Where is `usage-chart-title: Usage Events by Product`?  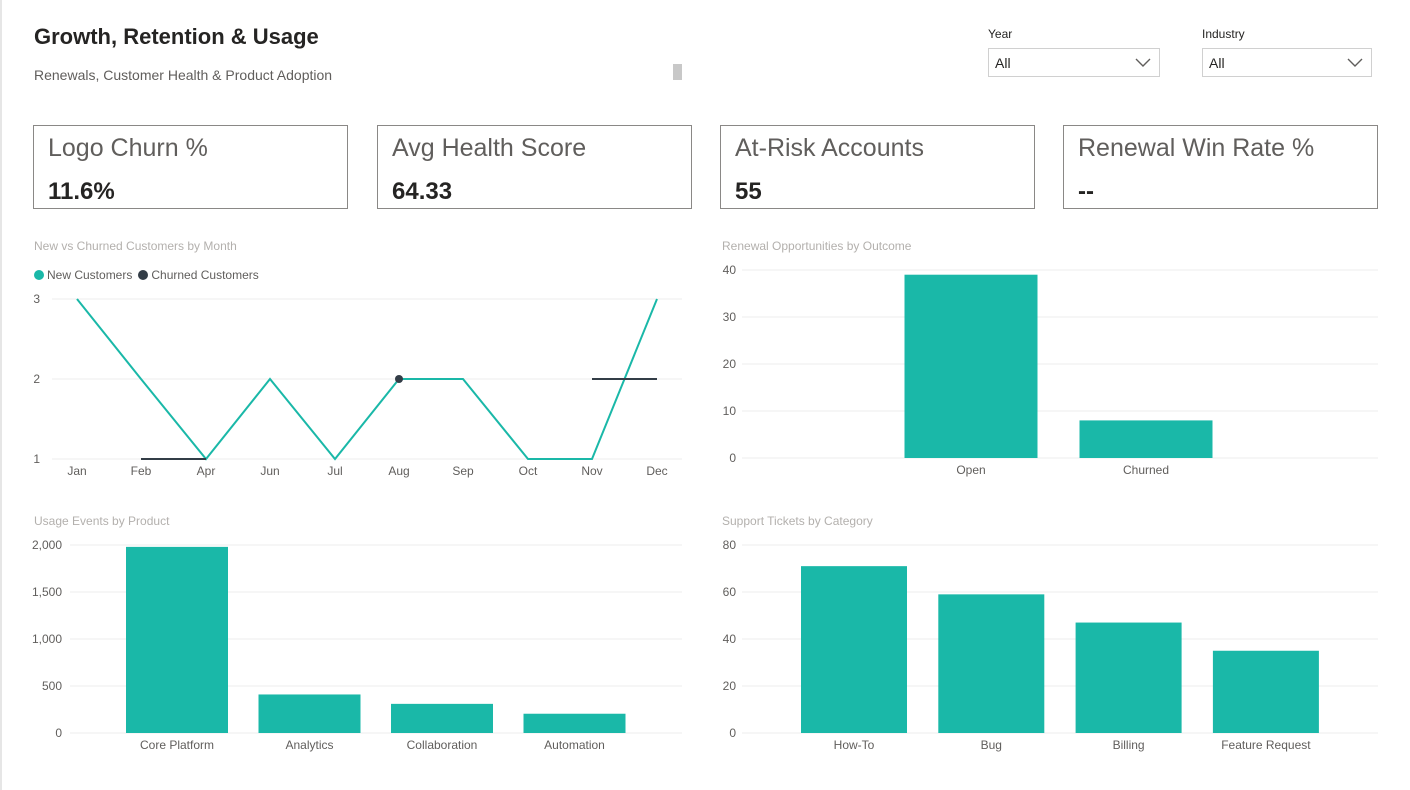
usage-chart-title: Usage Events by Product is located at coordinates (102, 521).